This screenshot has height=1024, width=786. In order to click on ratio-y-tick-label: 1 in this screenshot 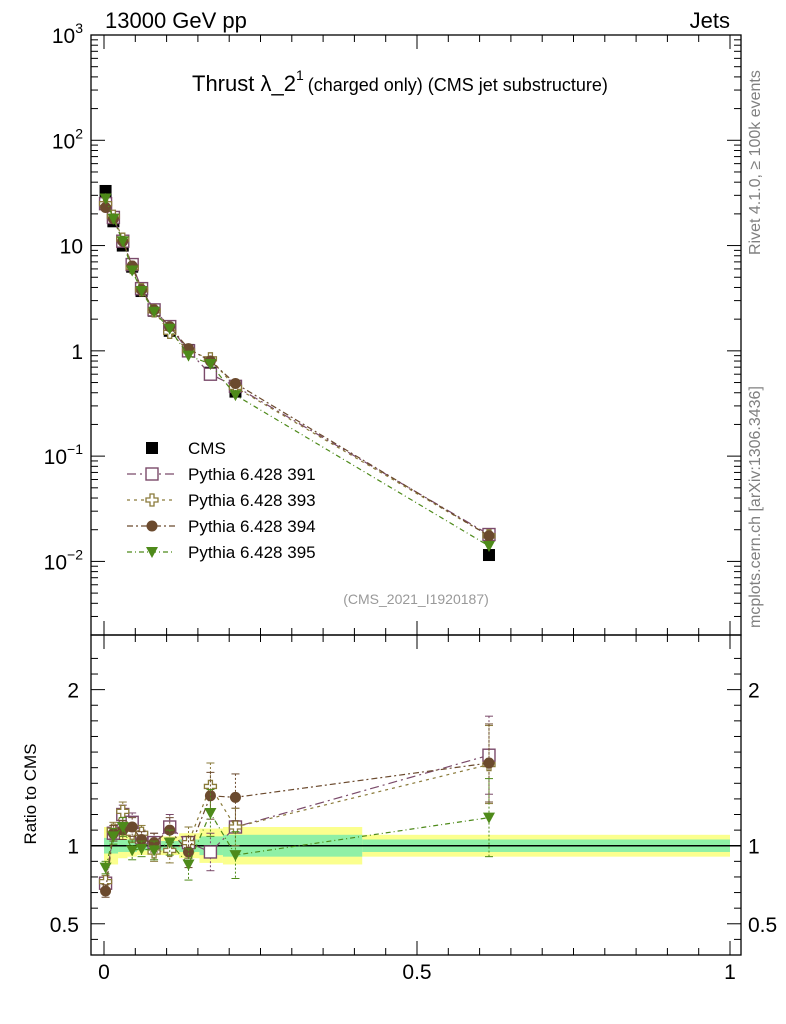, I will do `click(73, 847)`.